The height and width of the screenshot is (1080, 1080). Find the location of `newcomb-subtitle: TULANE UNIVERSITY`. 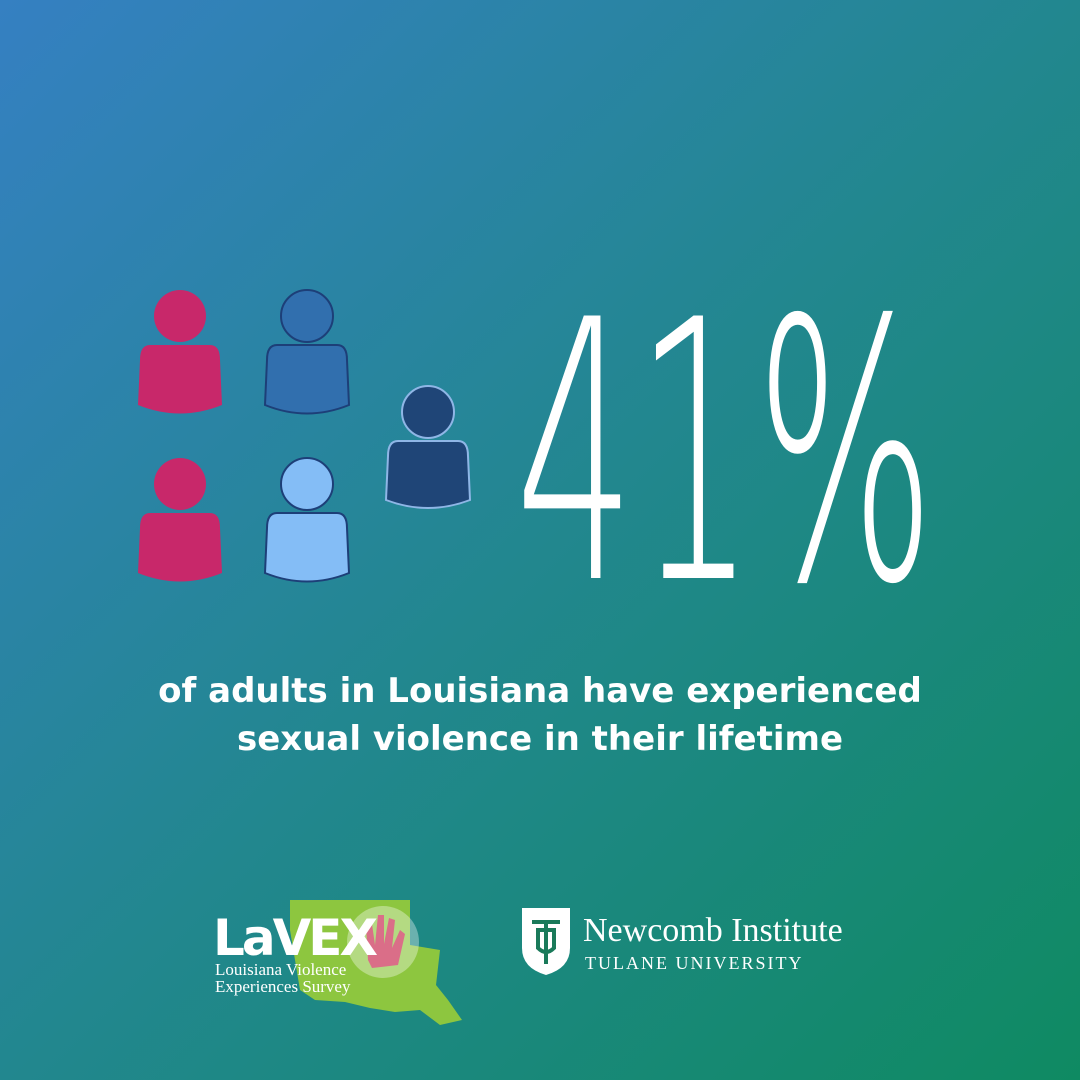

newcomb-subtitle: TULANE UNIVERSITY is located at coordinates (694, 963).